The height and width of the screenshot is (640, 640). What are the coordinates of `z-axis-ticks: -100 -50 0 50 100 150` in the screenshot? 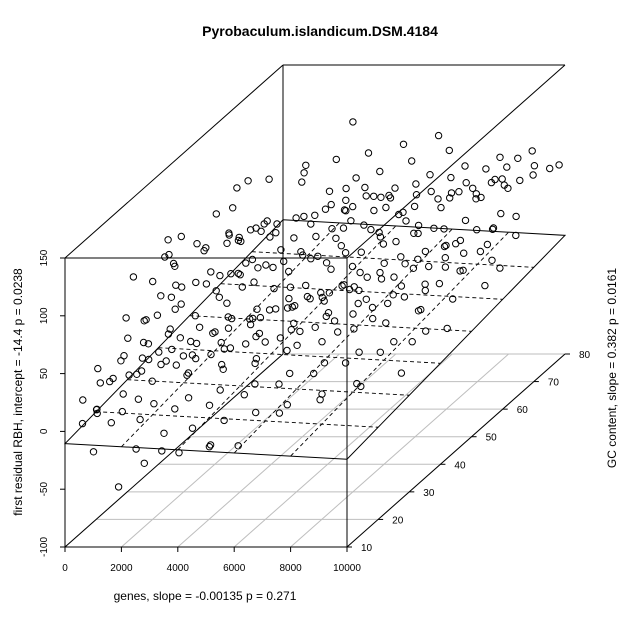 It's located at (52, 403).